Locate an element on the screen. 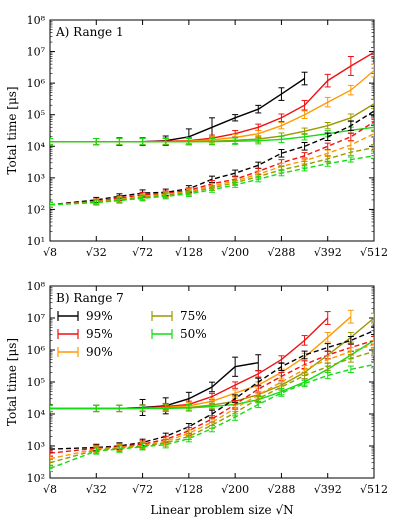 The image size is (415, 529). y-tick-label: 10¹ is located at coordinates (36, 241).